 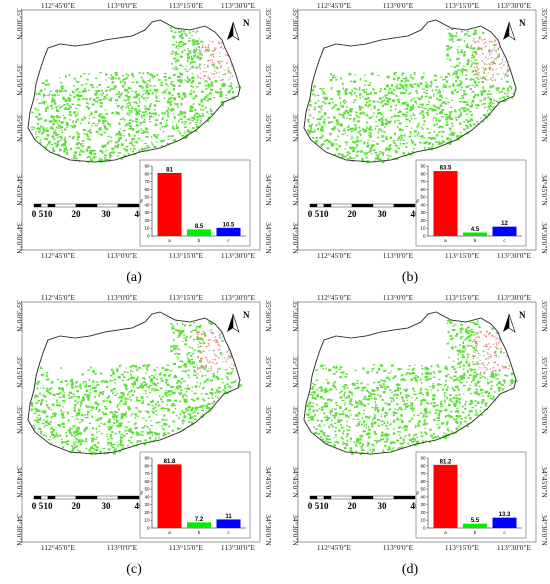 I want to click on bar-value-label: 8.5, so click(x=199, y=227).